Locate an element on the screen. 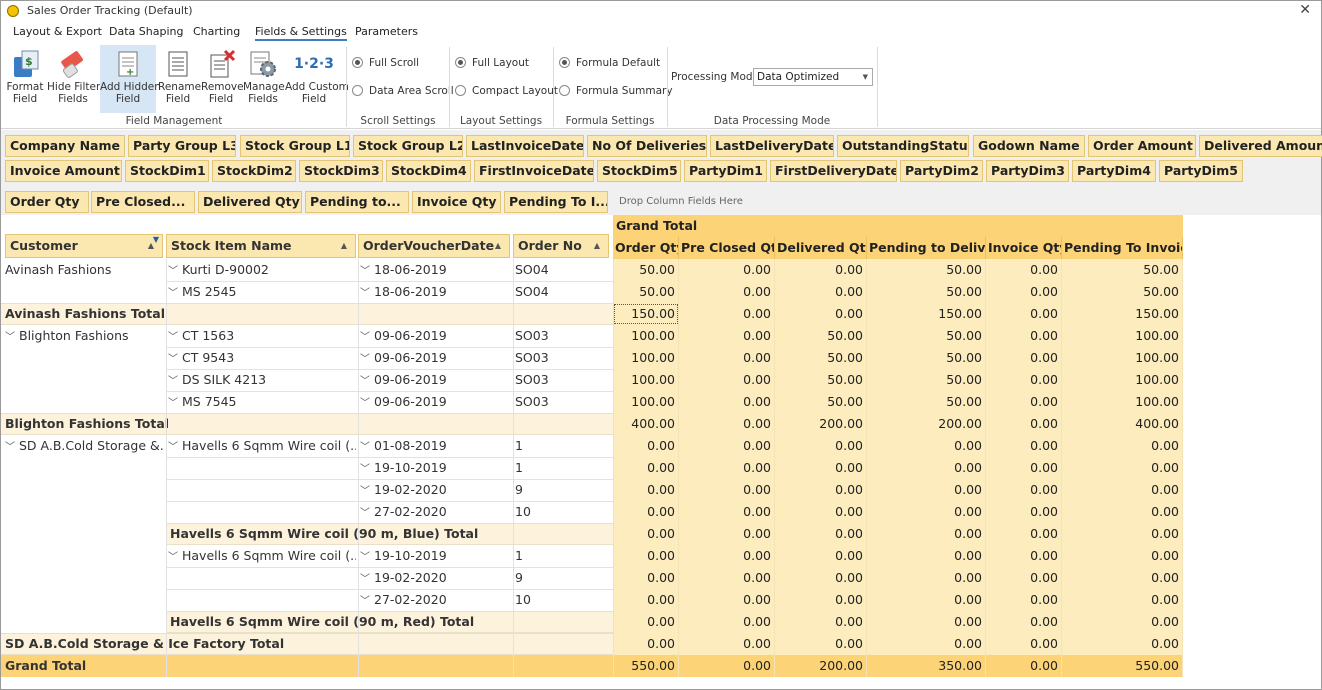 The height and width of the screenshot is (690, 1322). order-date-cell: ﹀ 27-02-2020 is located at coordinates (435, 600).